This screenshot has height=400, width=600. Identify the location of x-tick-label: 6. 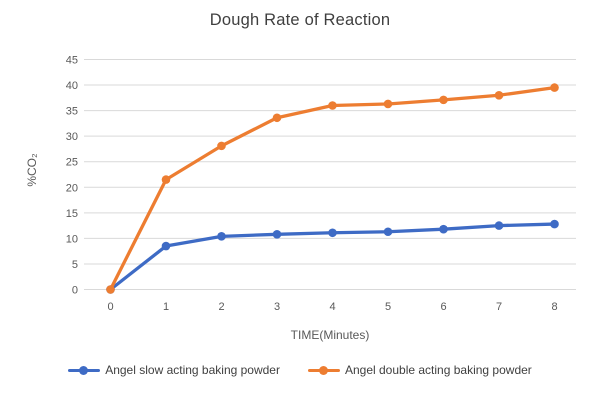
(443, 307).